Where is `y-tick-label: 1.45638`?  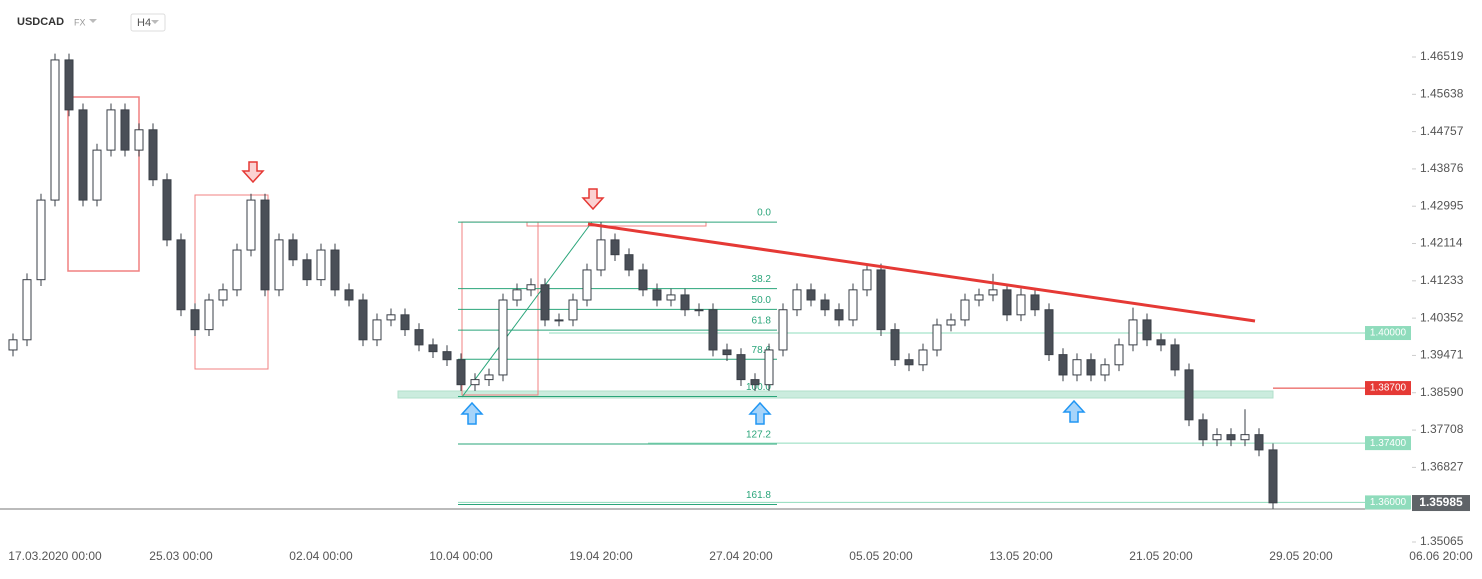
y-tick-label: 1.45638 is located at coordinates (1442, 93).